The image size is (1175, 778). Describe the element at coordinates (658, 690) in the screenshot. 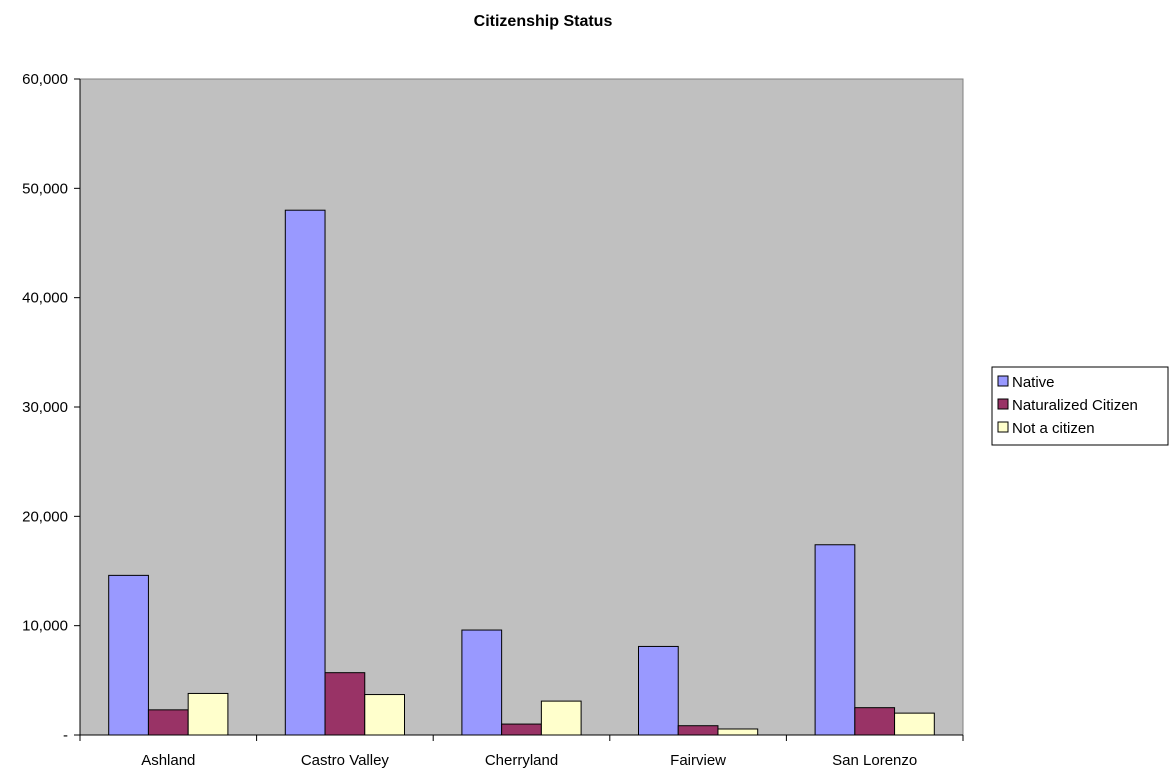

I see `bar-native-fairview` at that location.